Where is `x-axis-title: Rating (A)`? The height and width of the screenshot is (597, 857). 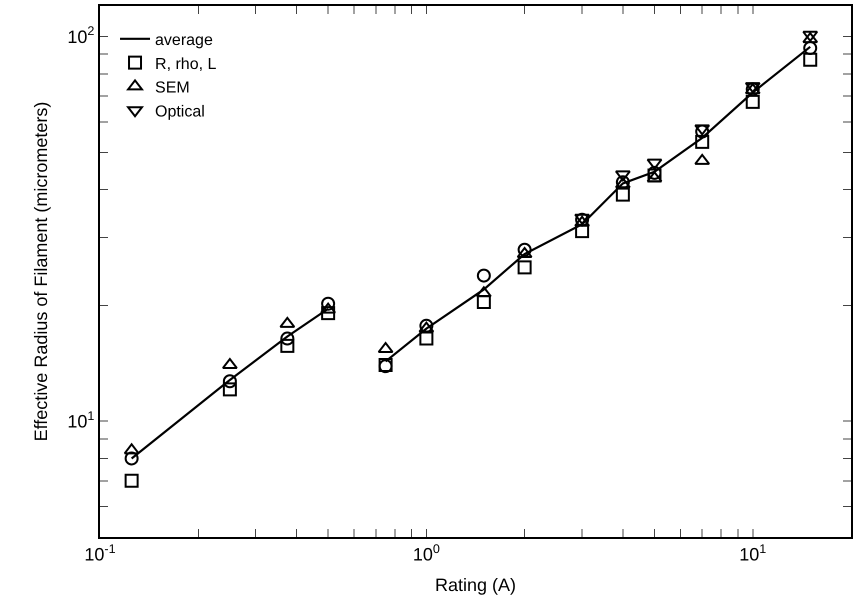
x-axis-title: Rating (A) is located at coordinates (475, 585).